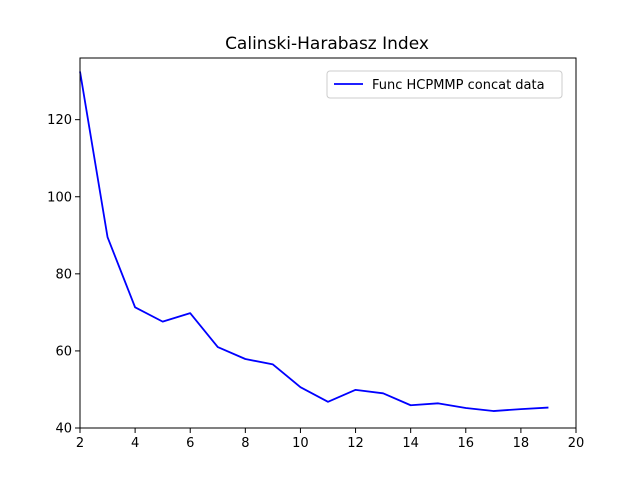 The width and height of the screenshot is (640, 480). Describe the element at coordinates (466, 443) in the screenshot. I see `x-tick-label: 16` at that location.